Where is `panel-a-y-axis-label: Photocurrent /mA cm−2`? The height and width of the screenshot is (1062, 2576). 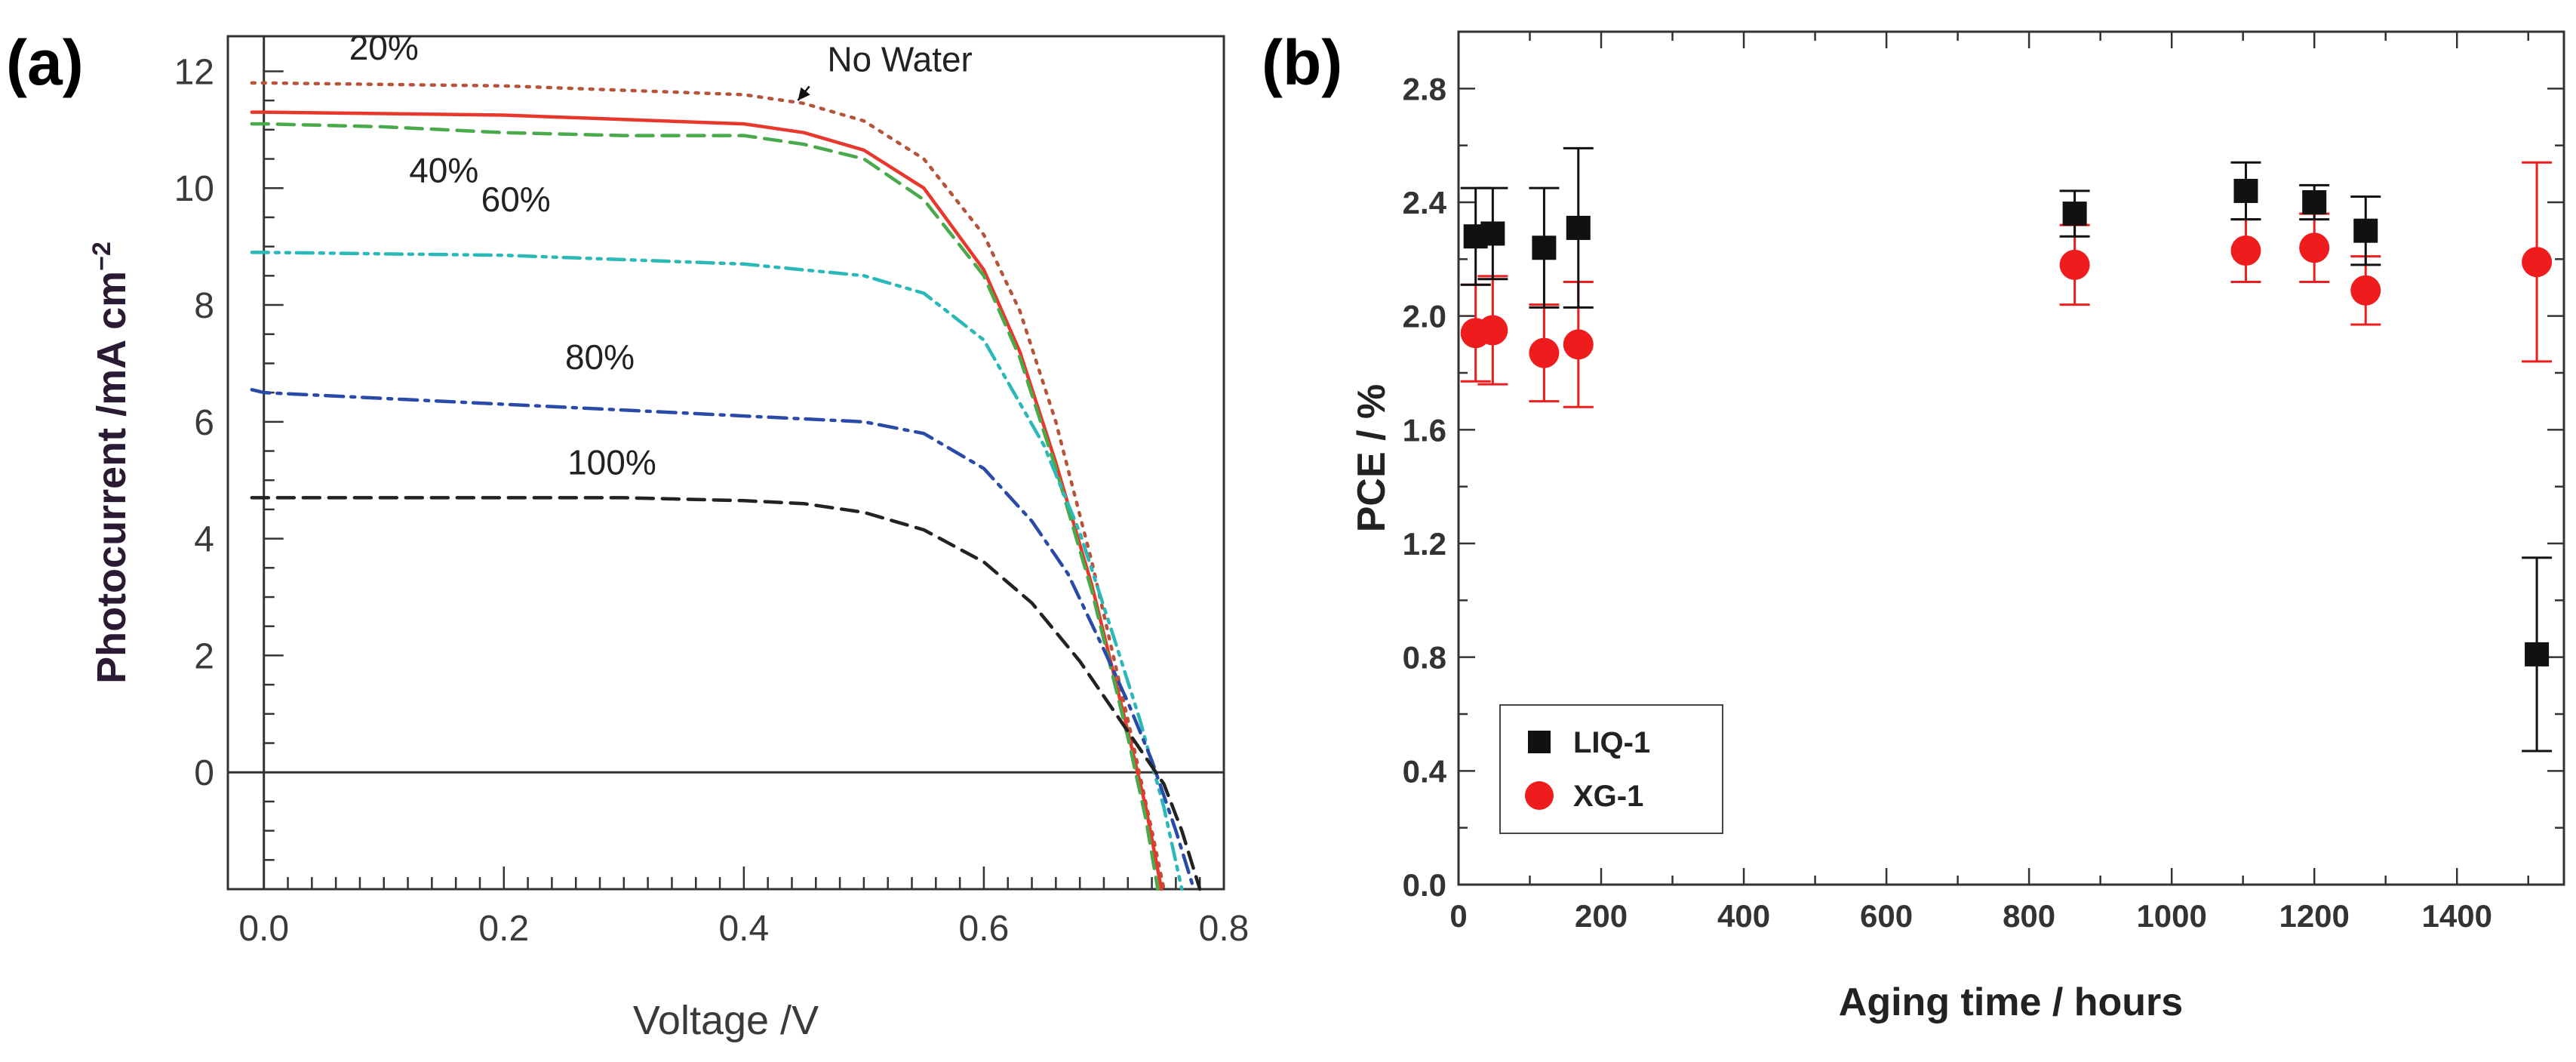
panel-a-y-axis-label: Photocurrent /mA cm−2 is located at coordinates (111, 463).